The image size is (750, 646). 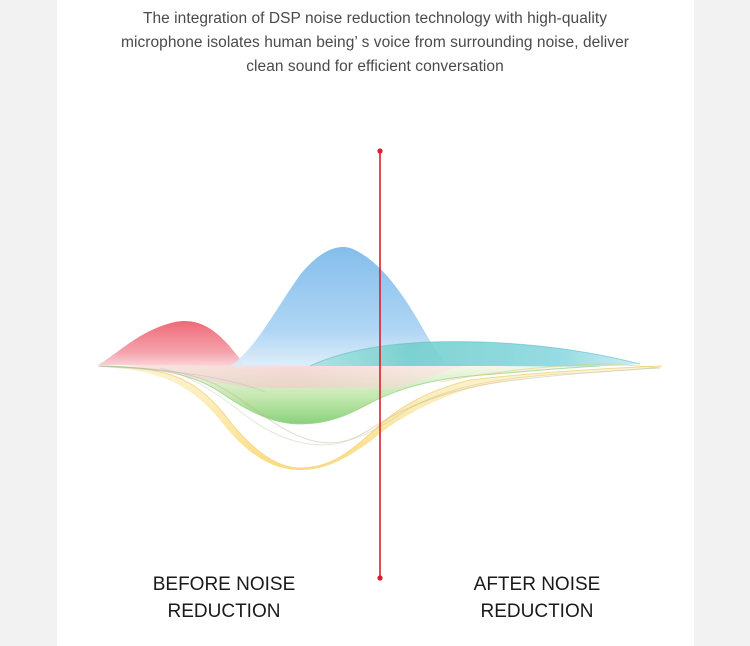 What do you see at coordinates (295, 376) in the screenshot?
I see `wave-pink-band` at bounding box center [295, 376].